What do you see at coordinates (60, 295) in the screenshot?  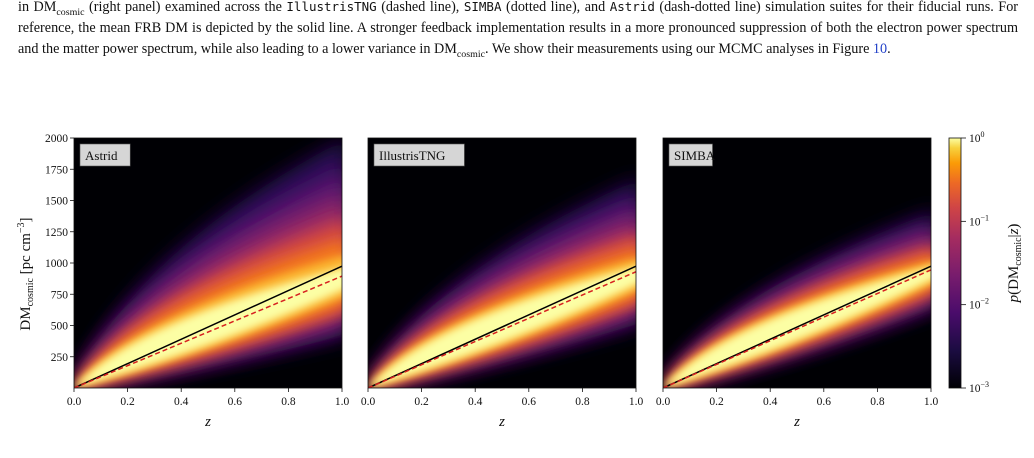 I see `y-tick-label: 750` at bounding box center [60, 295].